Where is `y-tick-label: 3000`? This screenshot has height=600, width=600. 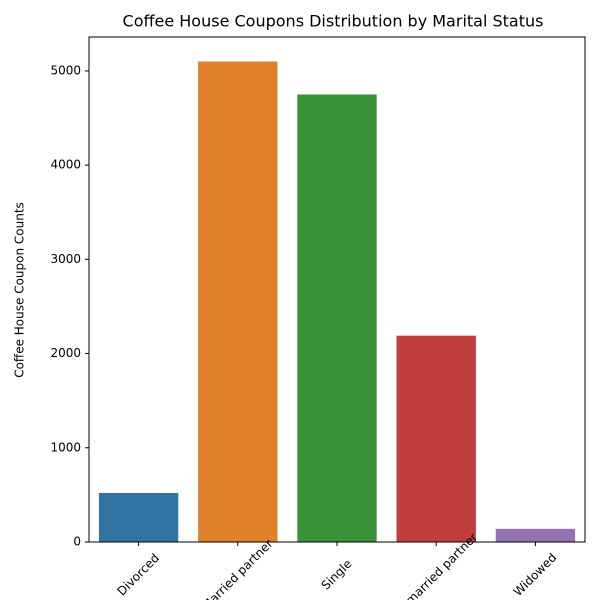 y-tick-label: 3000 is located at coordinates (65, 259).